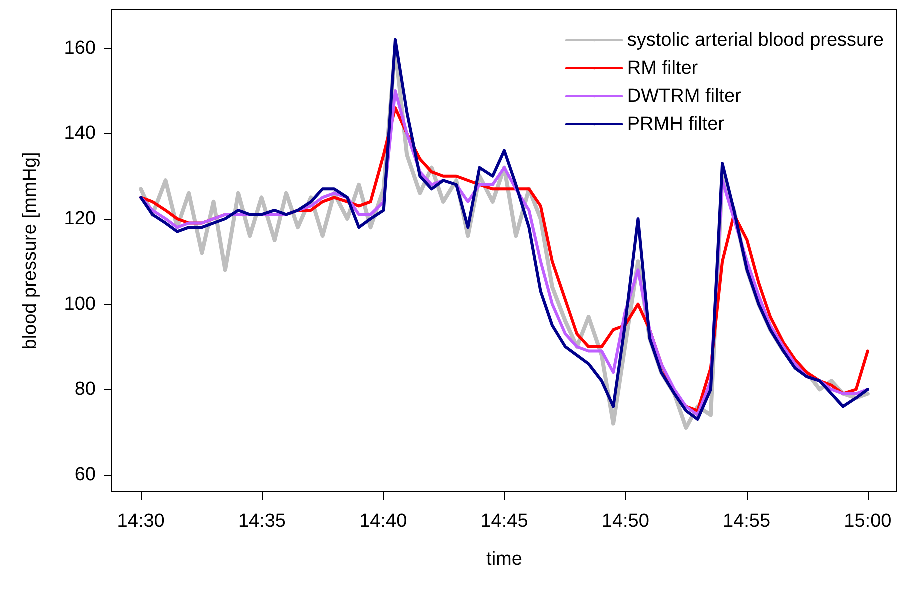 Image resolution: width=901 pixels, height=594 pixels. Describe the element at coordinates (262, 521) in the screenshot. I see `x-tick-label: 14:35` at that location.